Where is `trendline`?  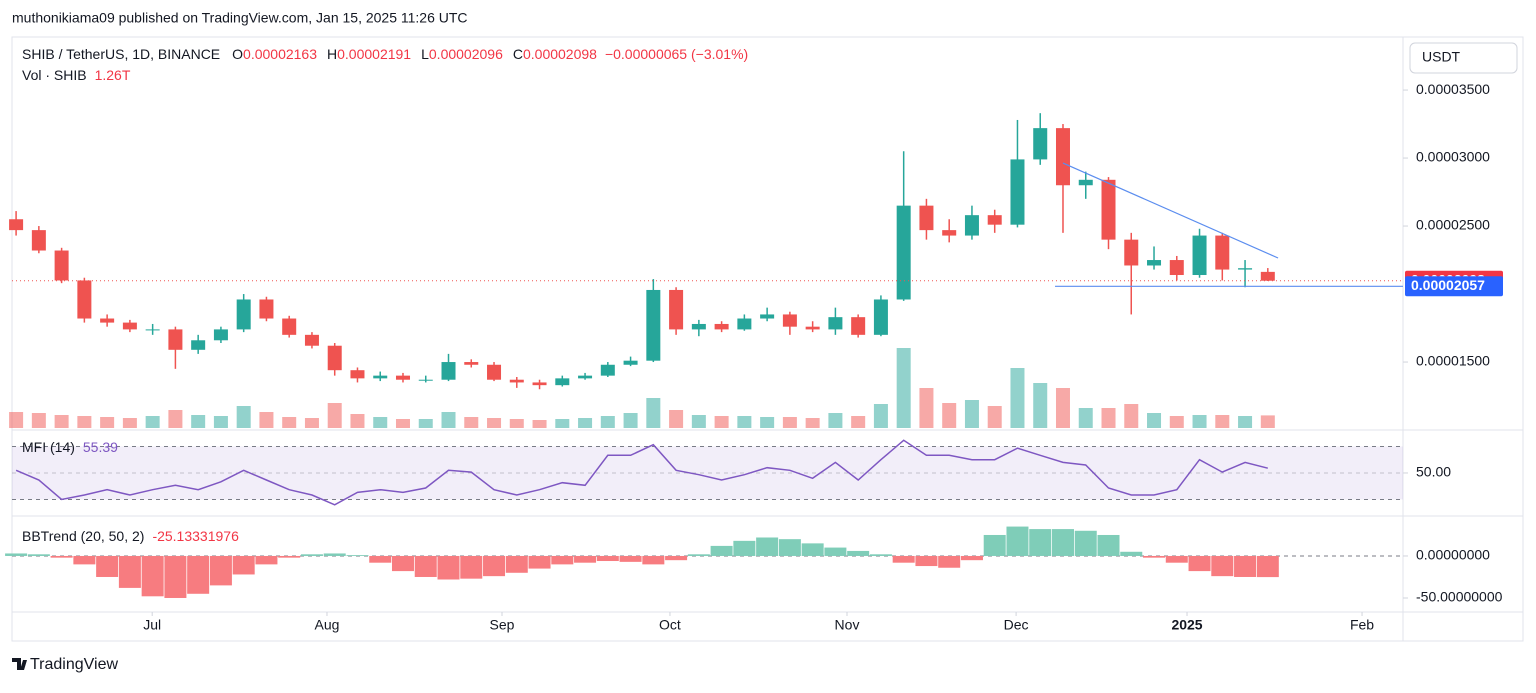 trendline is located at coordinates (1170, 210).